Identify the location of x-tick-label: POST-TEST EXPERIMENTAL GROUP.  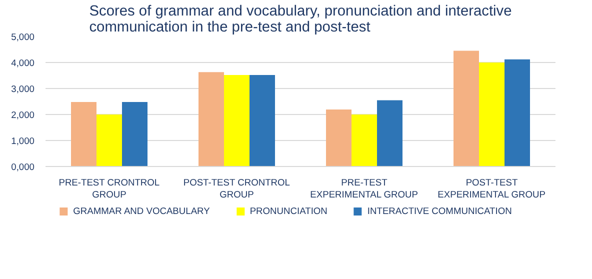
(492, 189).